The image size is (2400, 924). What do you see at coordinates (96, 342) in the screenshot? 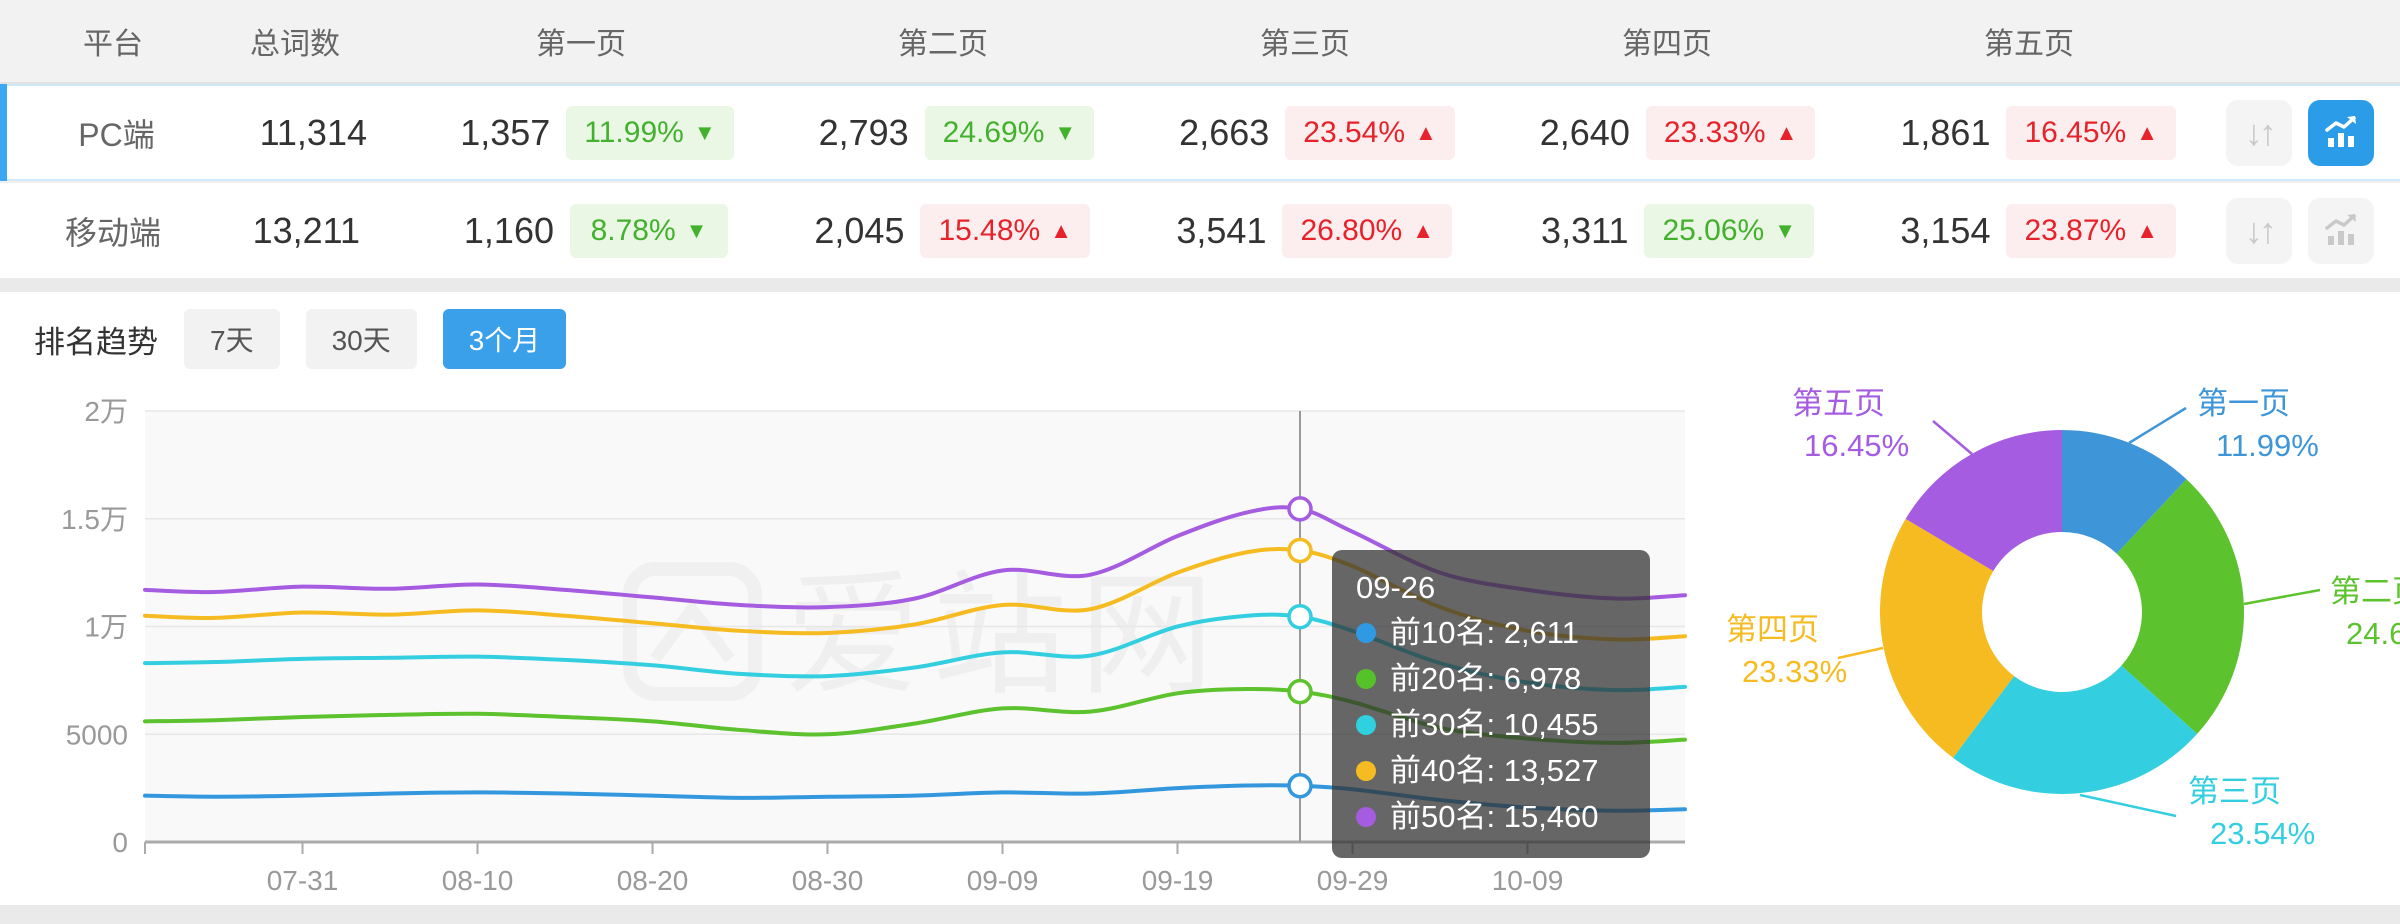
I see `rank-trend-title: 排名趋势` at bounding box center [96, 342].